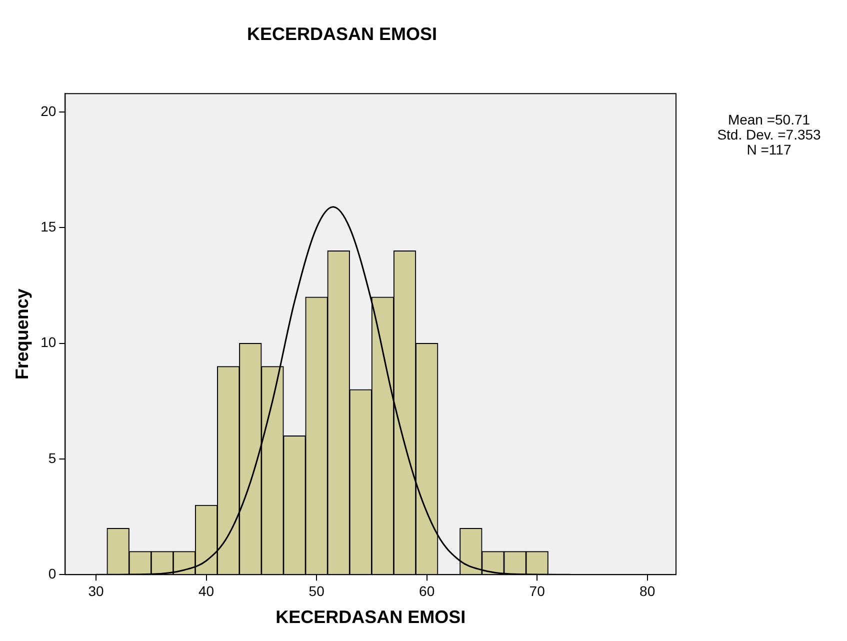  I want to click on x-tick-label: 50, so click(316, 590).